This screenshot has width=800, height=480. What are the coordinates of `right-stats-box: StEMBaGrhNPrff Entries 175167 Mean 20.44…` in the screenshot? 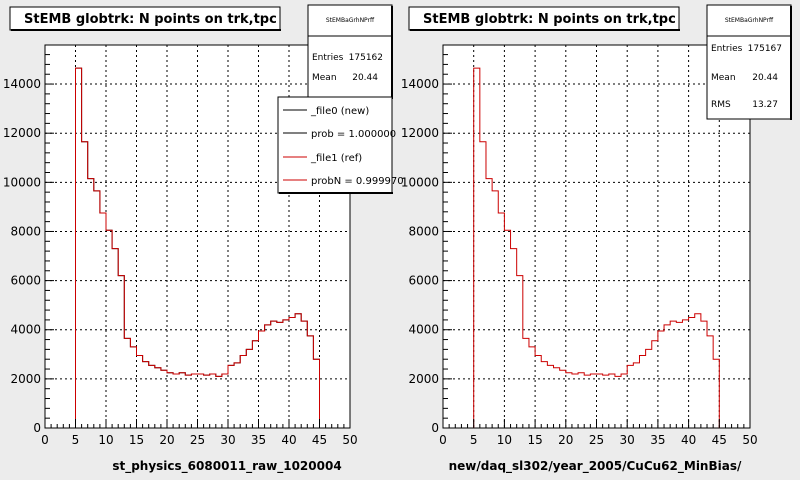 It's located at (749, 62).